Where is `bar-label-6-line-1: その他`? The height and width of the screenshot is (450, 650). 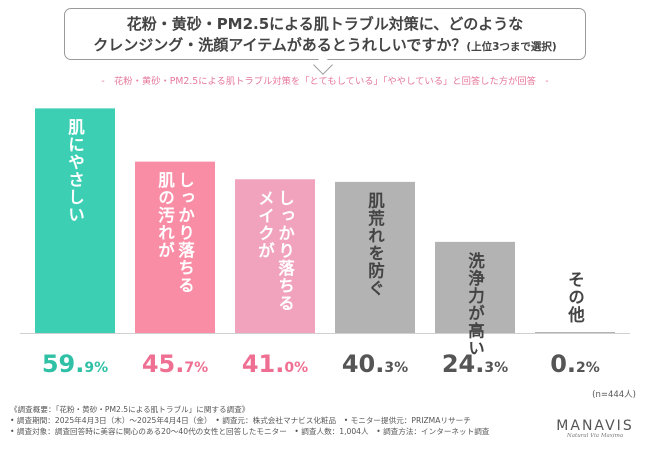
bar-label-6-line-1: その他 is located at coordinates (576, 297).